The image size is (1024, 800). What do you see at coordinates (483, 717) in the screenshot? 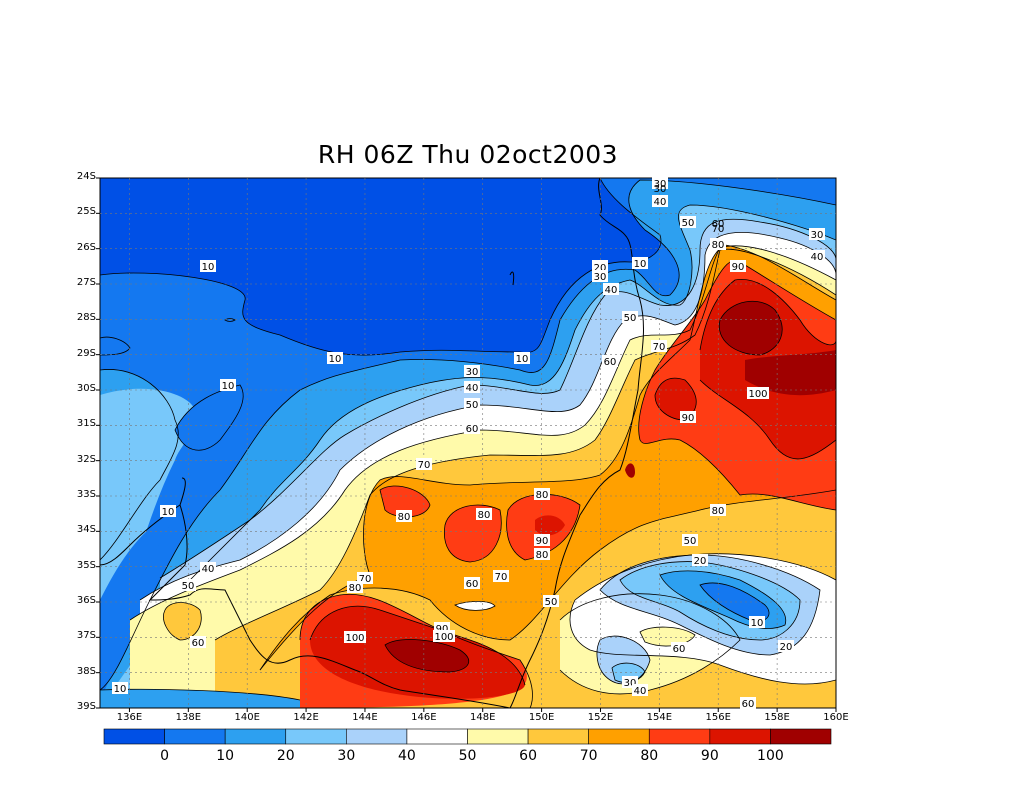
I see `lon-label: 148E` at bounding box center [483, 717].